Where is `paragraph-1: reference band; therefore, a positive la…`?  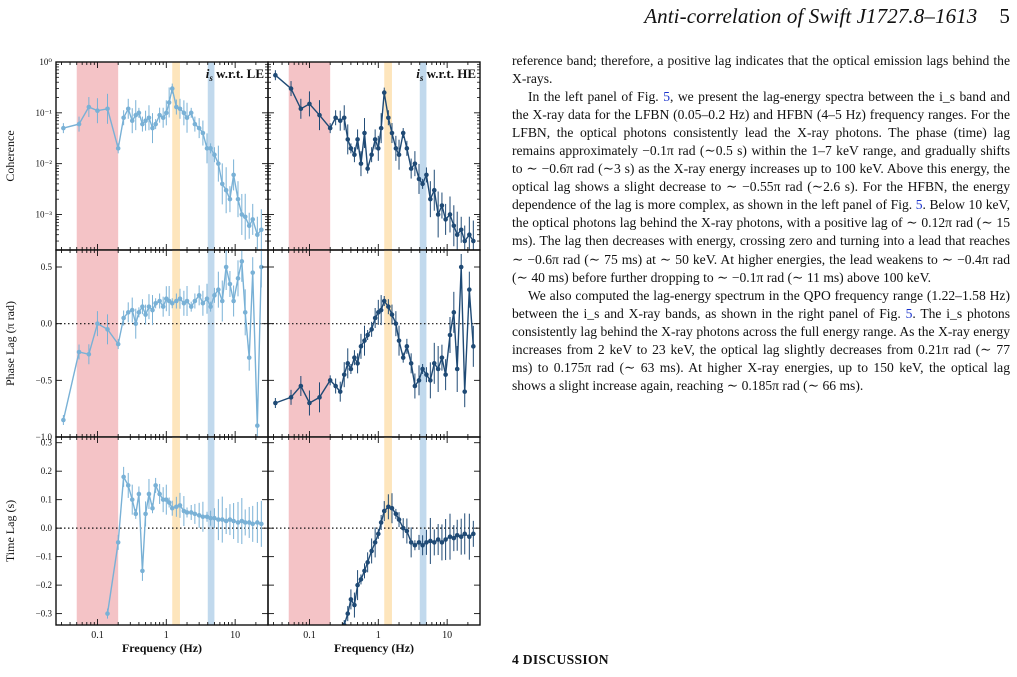 paragraph-1: reference band; therefore, a positive la… is located at coordinates (761, 70).